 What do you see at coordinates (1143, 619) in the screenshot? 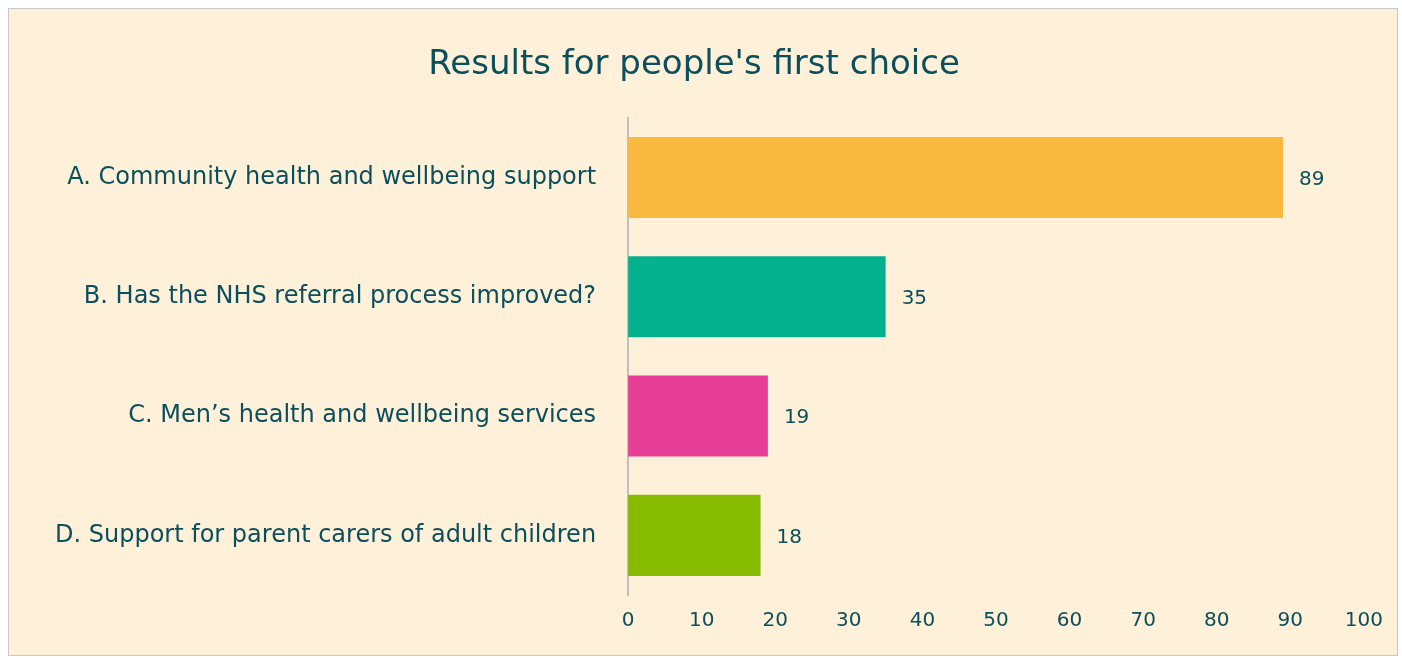
I see `x-tick-label: 70` at bounding box center [1143, 619].